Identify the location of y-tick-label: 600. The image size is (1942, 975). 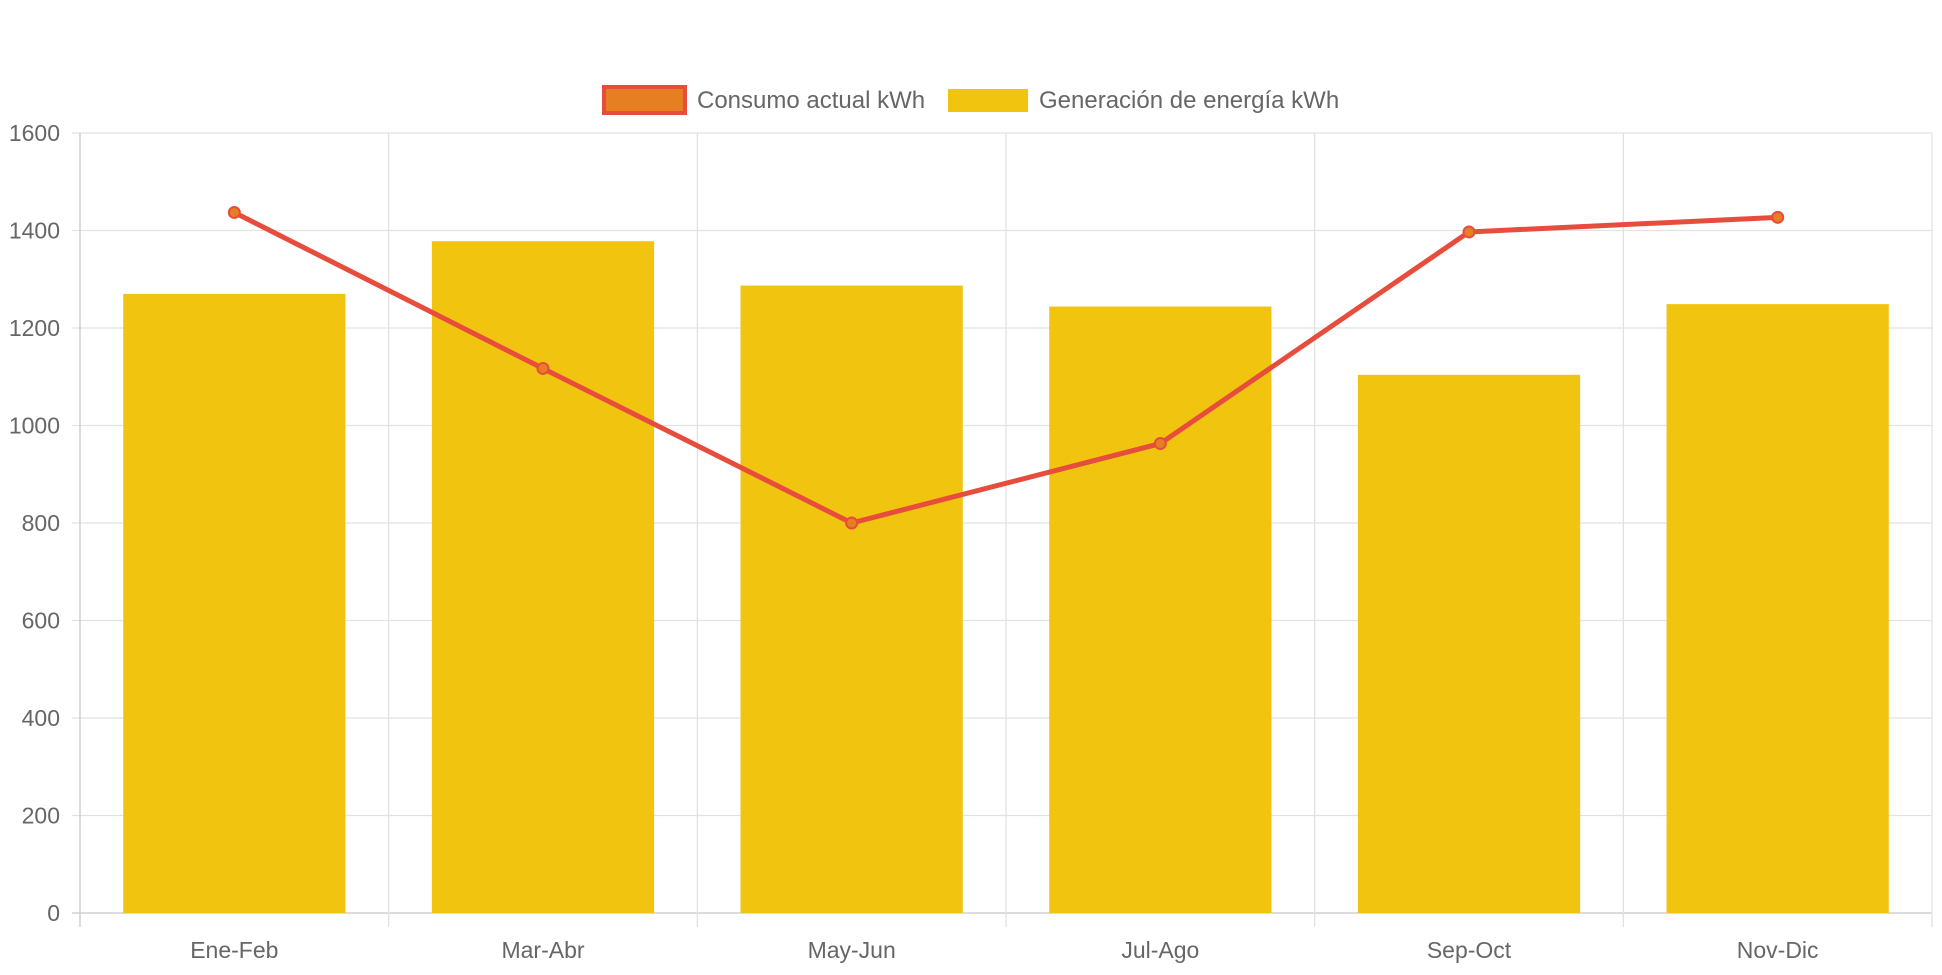
(41, 621).